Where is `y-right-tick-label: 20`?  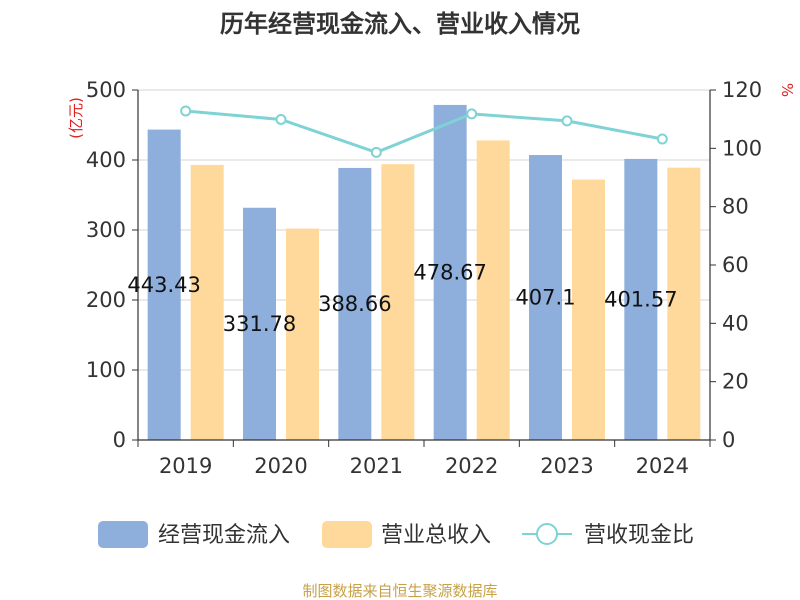
y-right-tick-label: 20 is located at coordinates (735, 382).